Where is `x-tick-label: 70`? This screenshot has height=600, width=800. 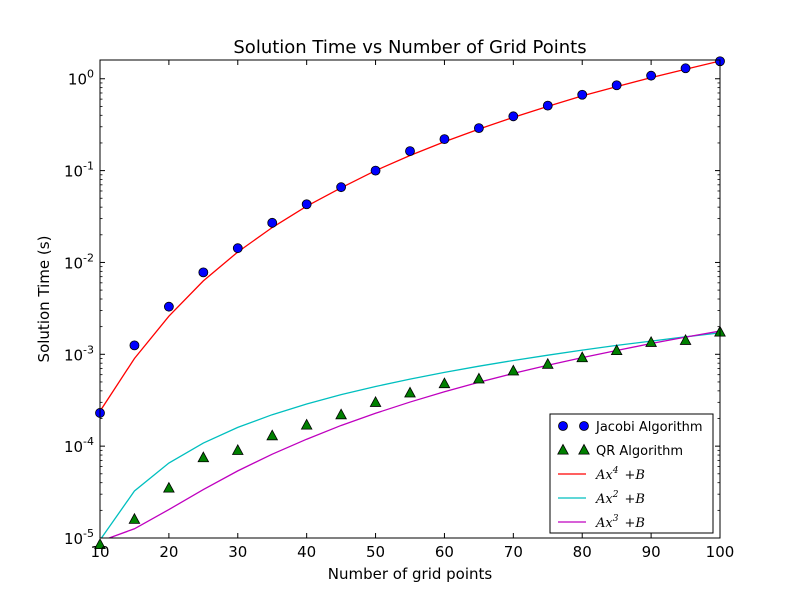
x-tick-label: 70 is located at coordinates (513, 552).